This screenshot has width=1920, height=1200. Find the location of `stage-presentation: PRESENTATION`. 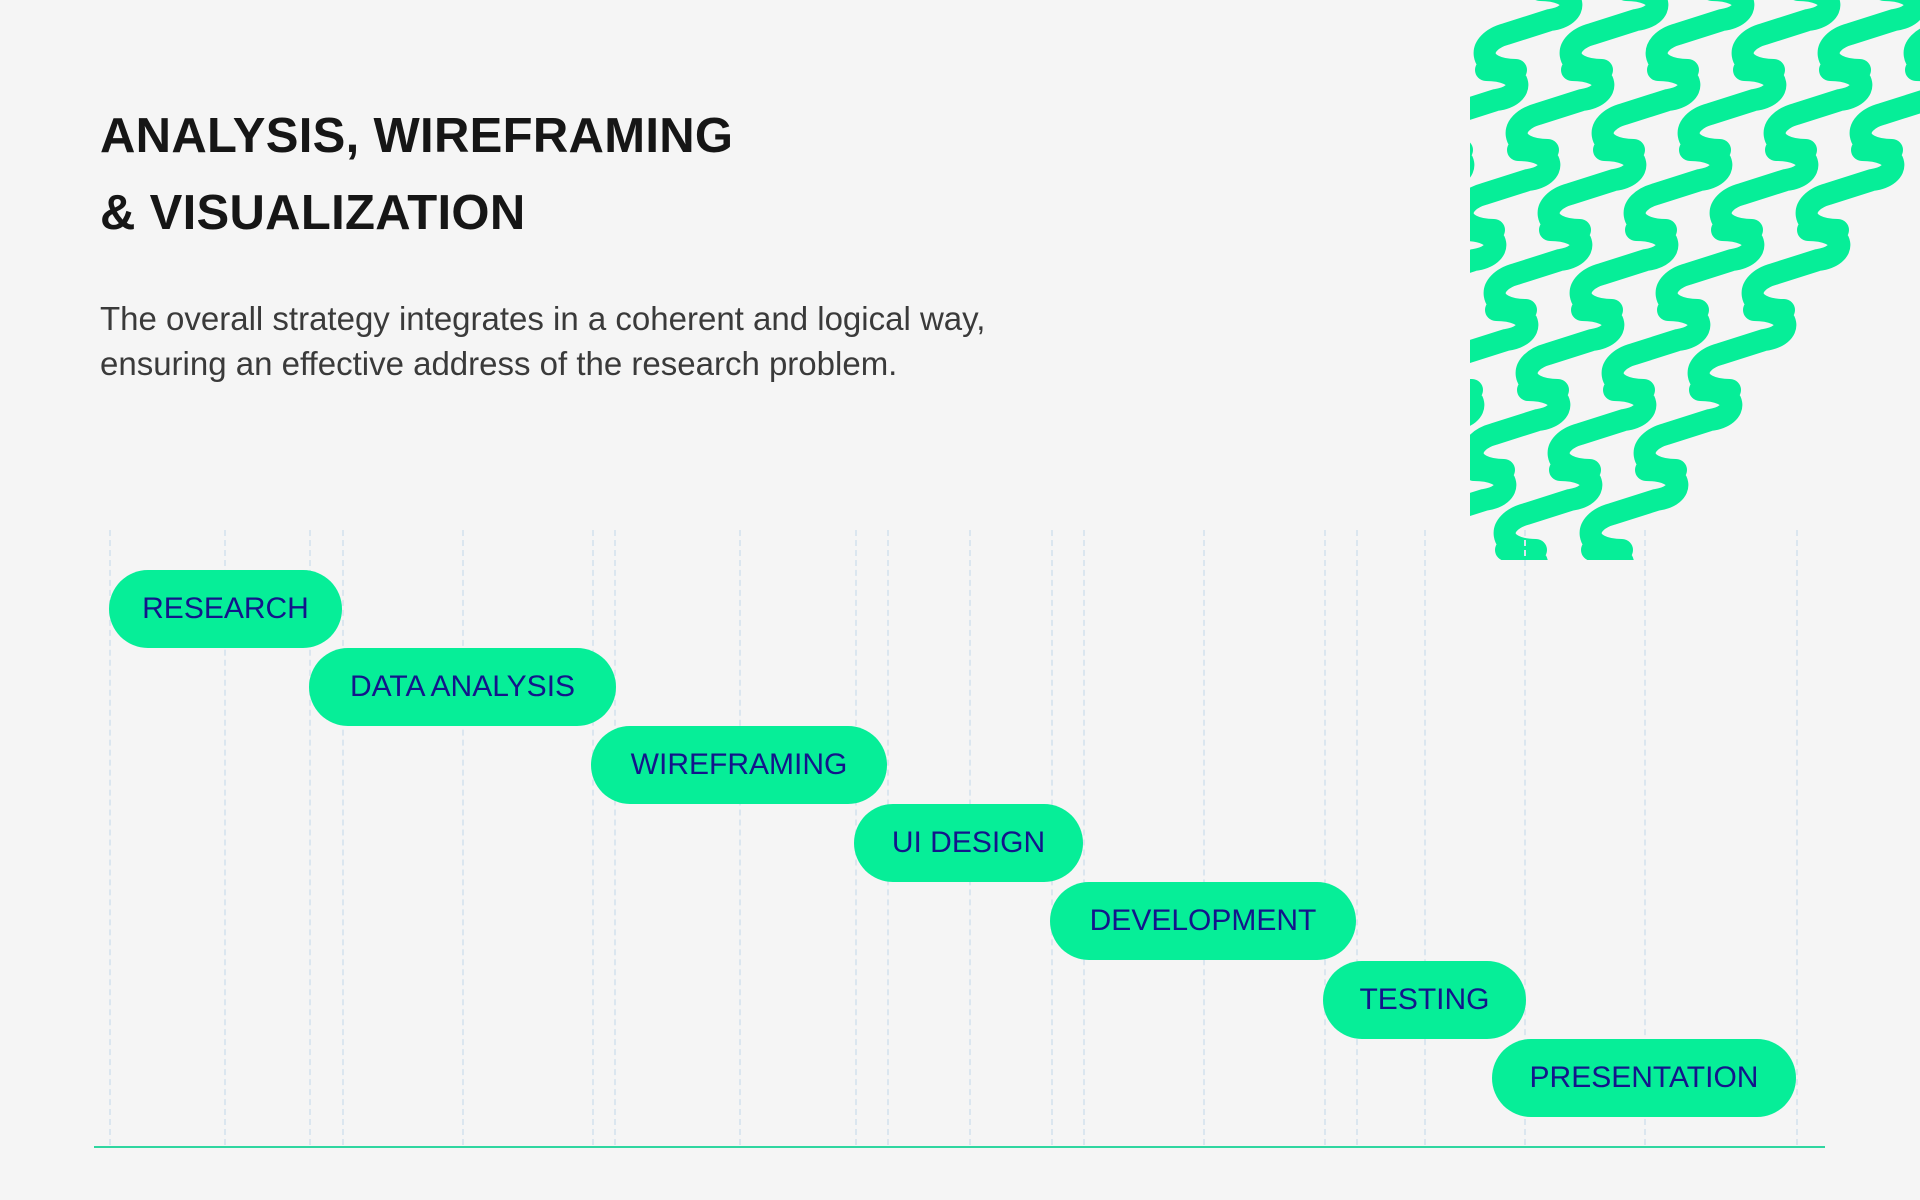

stage-presentation: PRESENTATION is located at coordinates (1644, 1078).